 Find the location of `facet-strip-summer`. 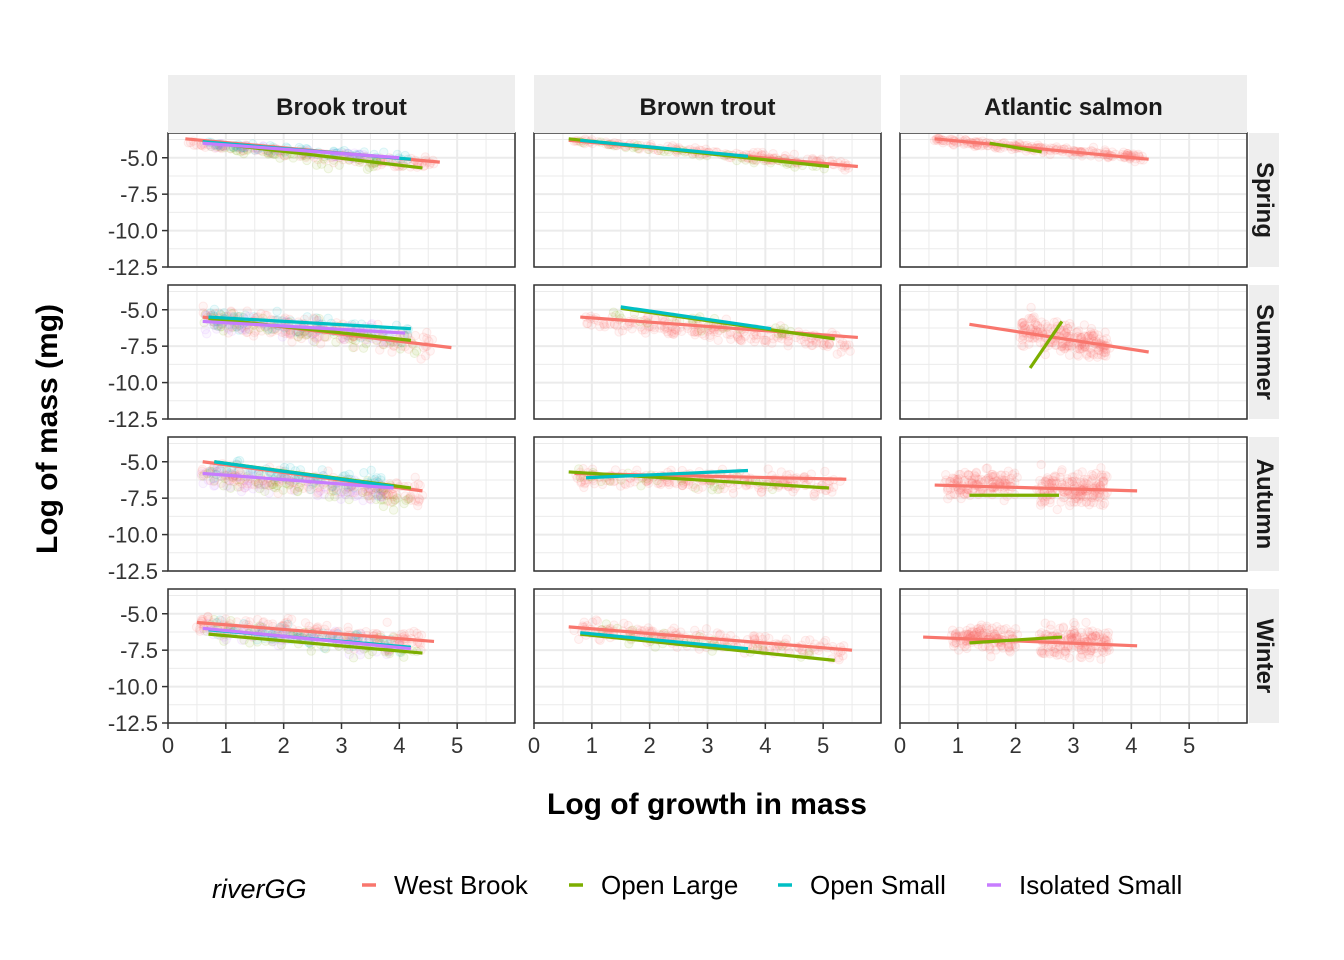

facet-strip-summer is located at coordinates (1264, 352).